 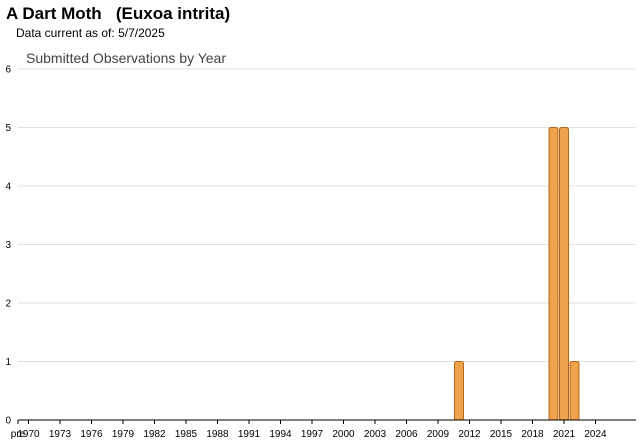 What do you see at coordinates (312, 434) in the screenshot?
I see `x-tick-label: 1997` at bounding box center [312, 434].